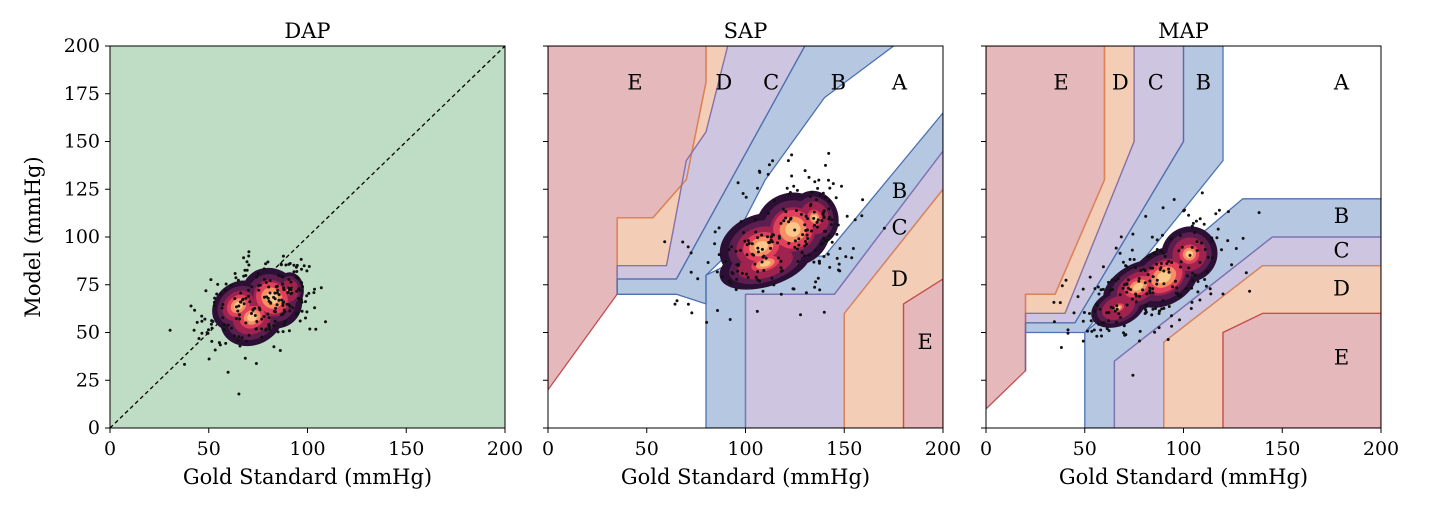 The image size is (1435, 511). Describe the element at coordinates (922, 353) in the screenshot. I see `zone-e-boundary` at that location.